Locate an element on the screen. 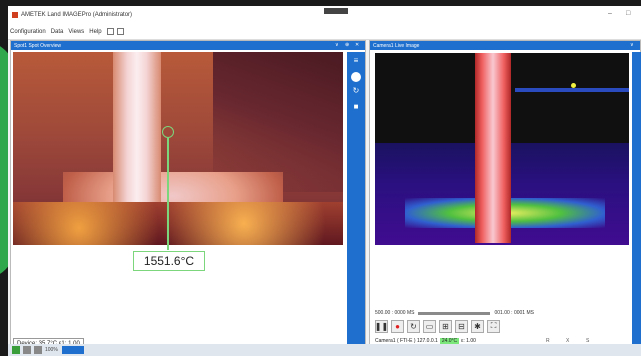  app-logo-icon is located at coordinates (15, 15).